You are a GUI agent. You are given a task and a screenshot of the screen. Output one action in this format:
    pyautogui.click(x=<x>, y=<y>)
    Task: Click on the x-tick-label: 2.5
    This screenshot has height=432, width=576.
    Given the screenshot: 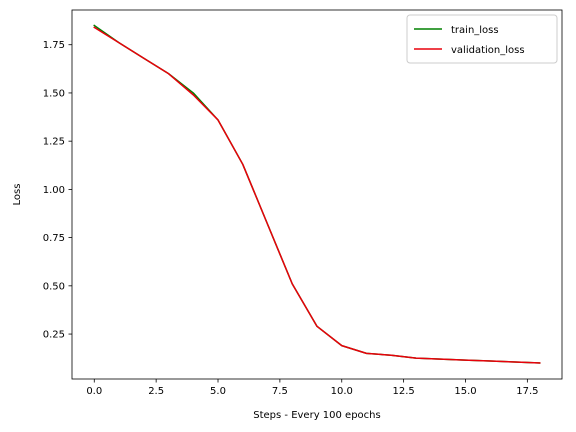 What is the action you would take?
    pyautogui.click(x=156, y=391)
    